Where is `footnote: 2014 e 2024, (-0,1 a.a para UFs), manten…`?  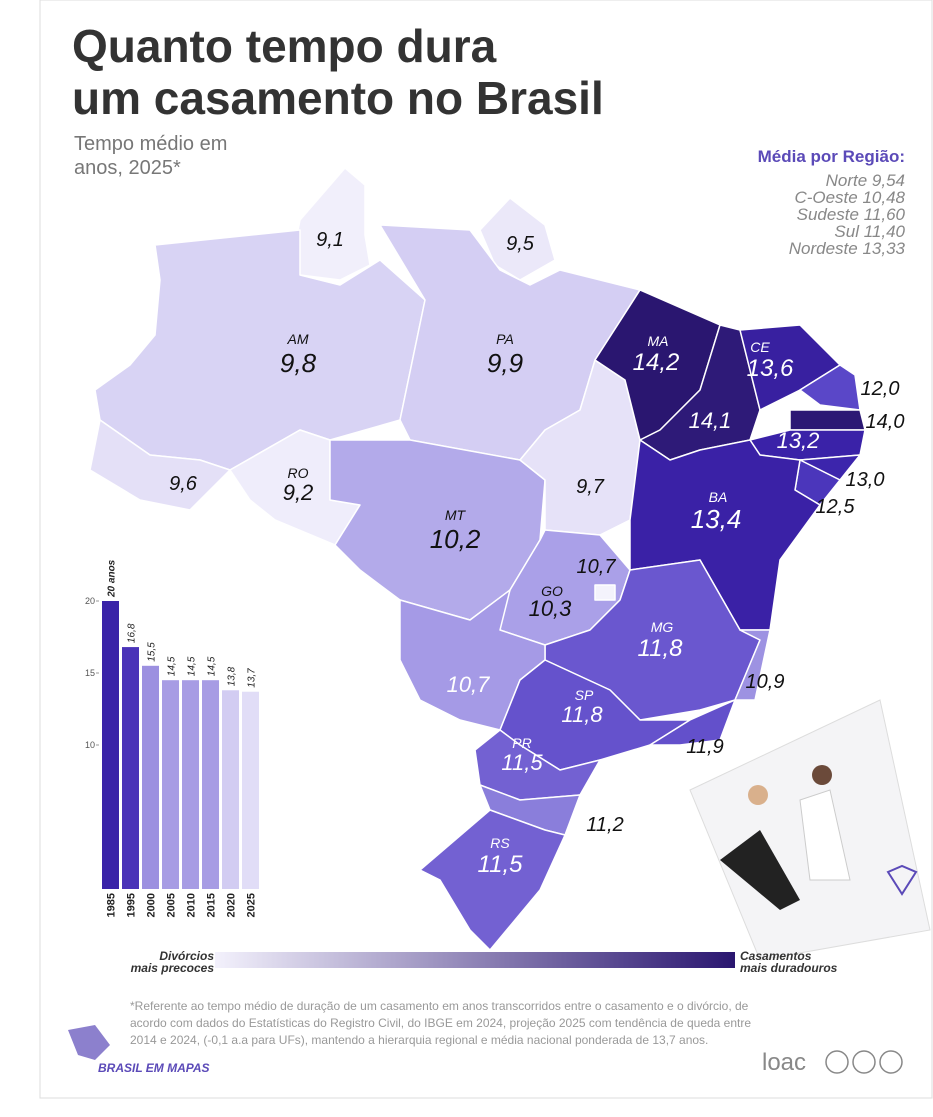
footnote: 2014 e 2024, (-0,1 a.a para UFs), manten… is located at coordinates (419, 1040).